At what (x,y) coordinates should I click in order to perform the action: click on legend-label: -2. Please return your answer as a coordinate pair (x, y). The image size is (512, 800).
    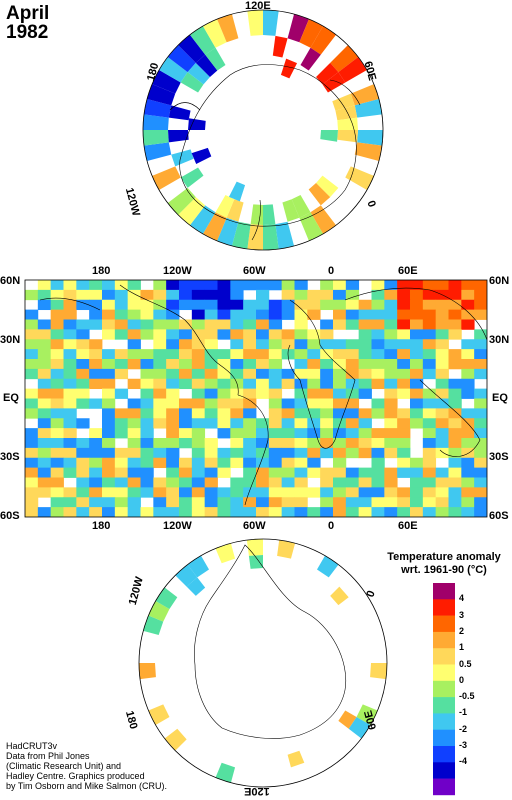
    Looking at the image, I should click on (463, 728).